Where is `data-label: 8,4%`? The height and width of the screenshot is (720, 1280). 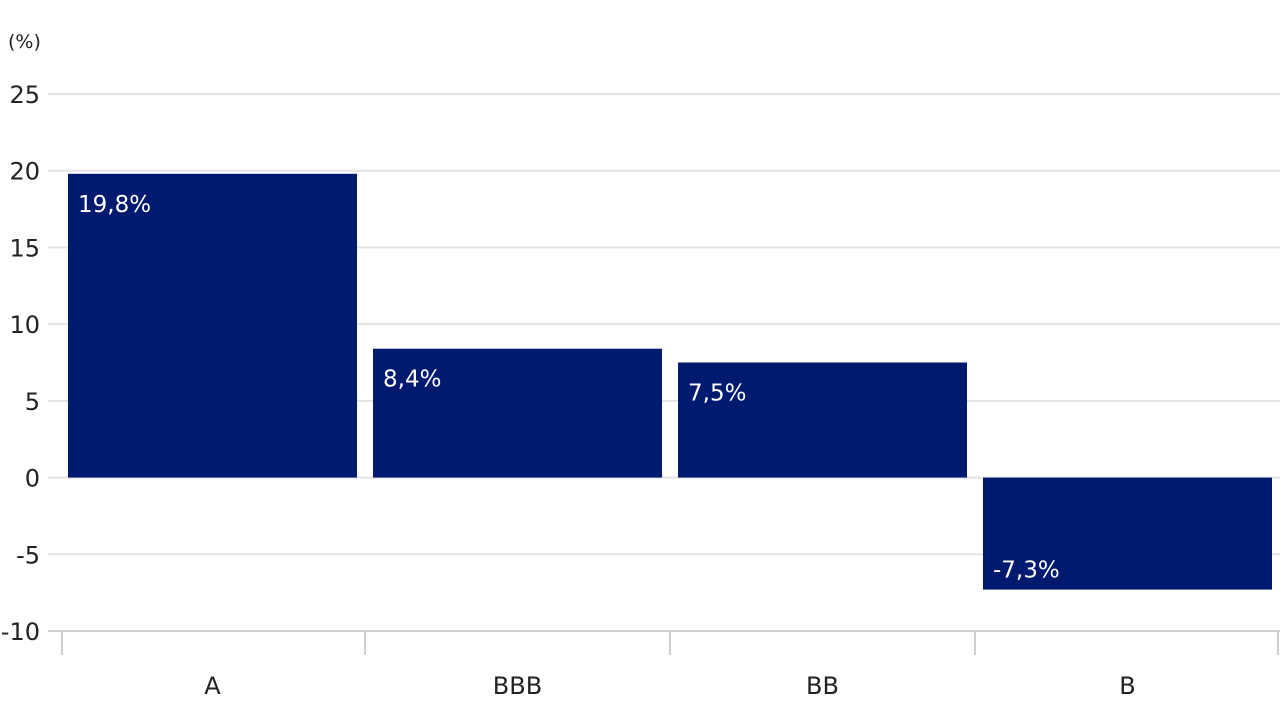
data-label: 8,4% is located at coordinates (412, 380).